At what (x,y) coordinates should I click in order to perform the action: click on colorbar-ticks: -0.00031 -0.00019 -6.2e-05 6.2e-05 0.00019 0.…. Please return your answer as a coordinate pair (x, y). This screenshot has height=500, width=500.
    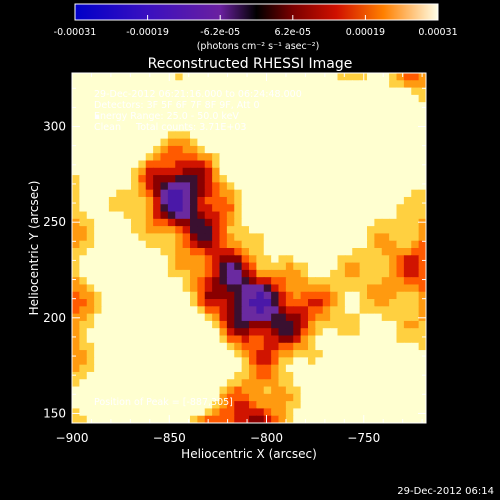
    Looking at the image, I should click on (256, 26).